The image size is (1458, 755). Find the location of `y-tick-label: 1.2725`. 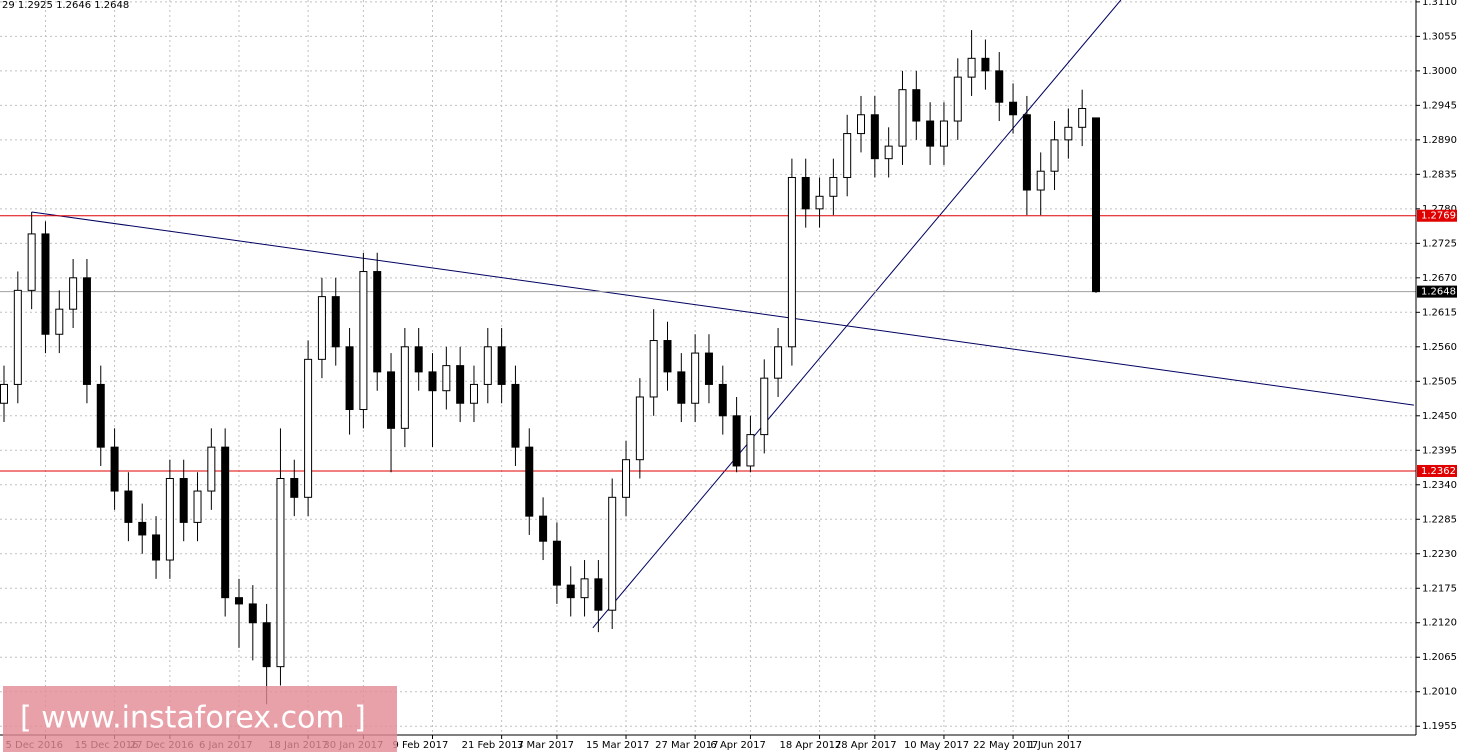

y-tick-label: 1.2725 is located at coordinates (1439, 243).